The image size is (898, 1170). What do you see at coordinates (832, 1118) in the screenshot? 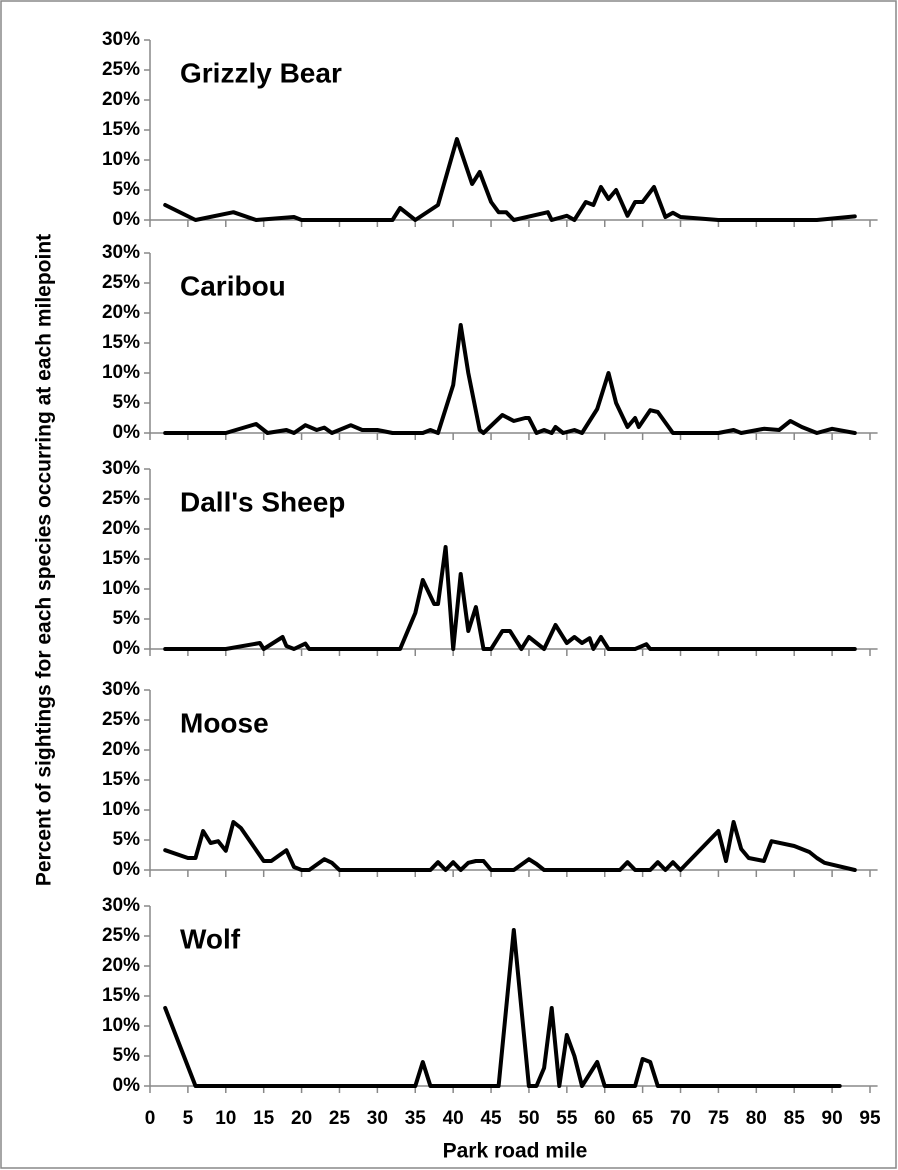
I see `x-tick-label: 90` at bounding box center [832, 1118].